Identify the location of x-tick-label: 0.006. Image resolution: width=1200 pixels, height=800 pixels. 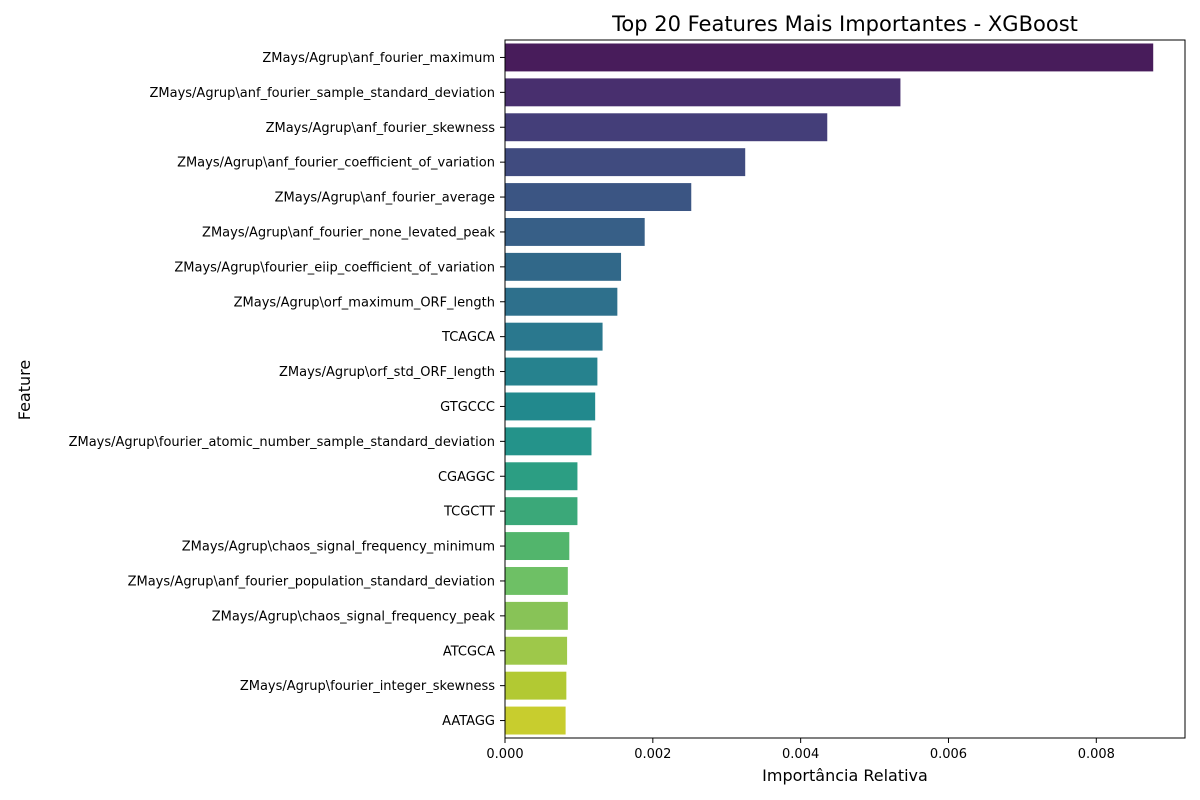
(948, 754).